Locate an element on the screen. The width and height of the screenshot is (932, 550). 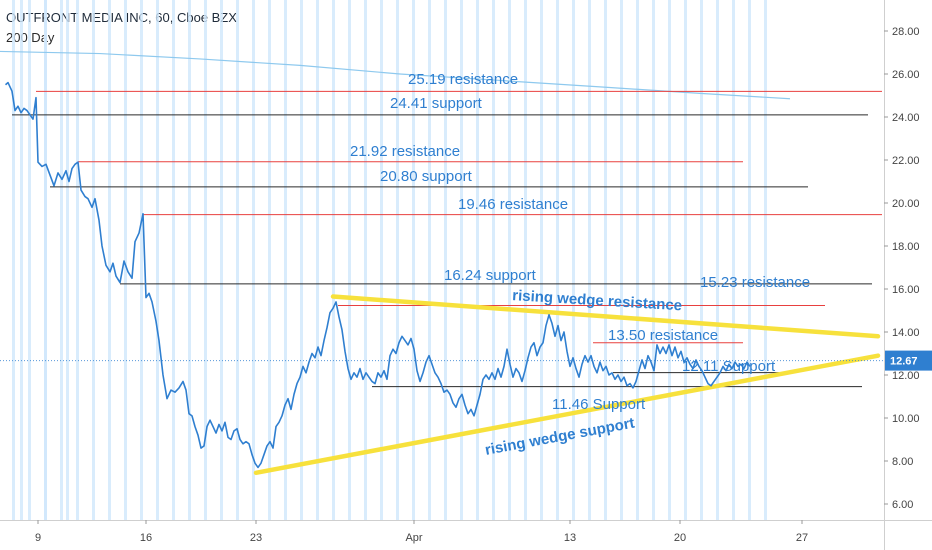
x-tick-label: Apr is located at coordinates (413, 538).